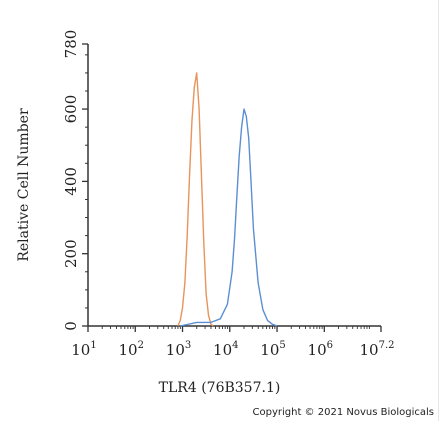  I want to click on y-tick-label: 200, so click(71, 253).